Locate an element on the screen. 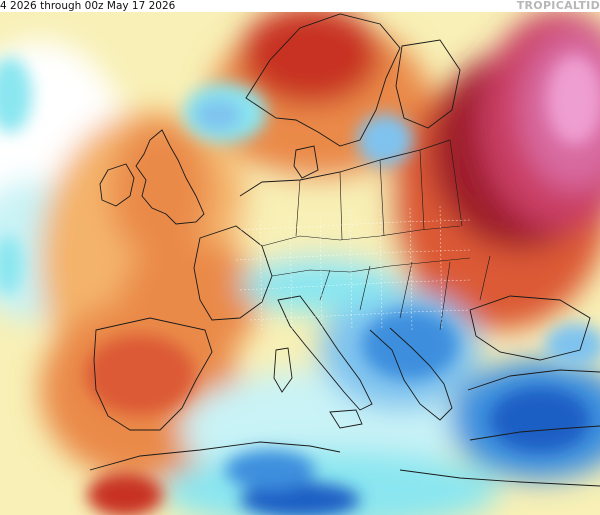 This screenshot has width=600, height=515. coast-denmark is located at coordinates (306, 162).